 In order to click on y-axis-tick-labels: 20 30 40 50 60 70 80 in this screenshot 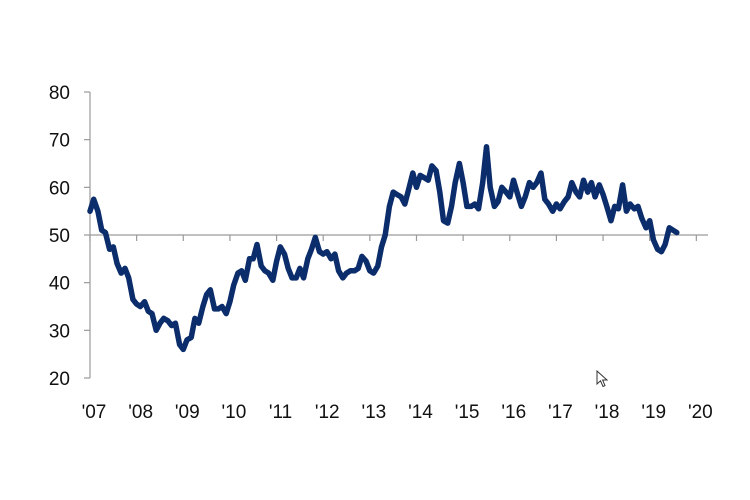, I will do `click(59, 236)`.